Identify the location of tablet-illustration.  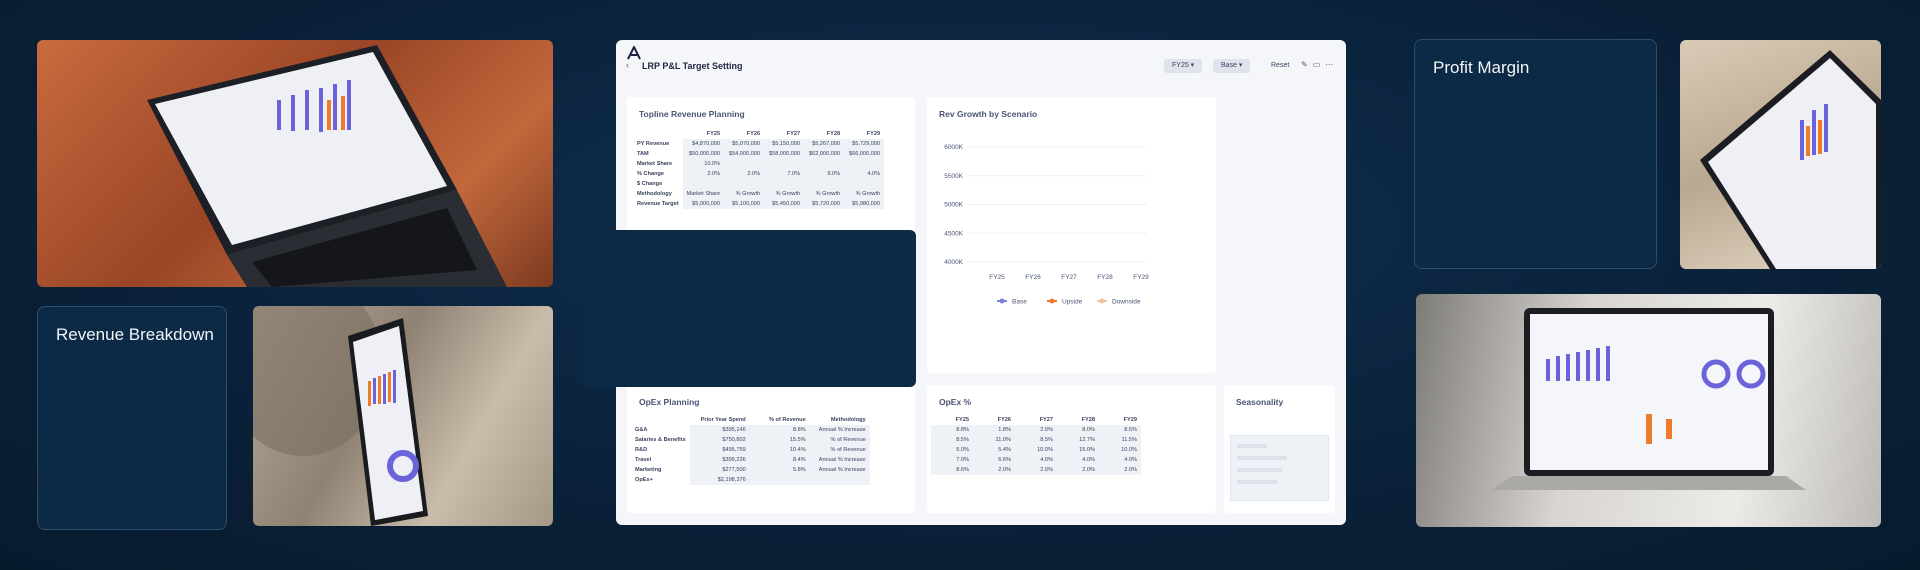
(1790, 159).